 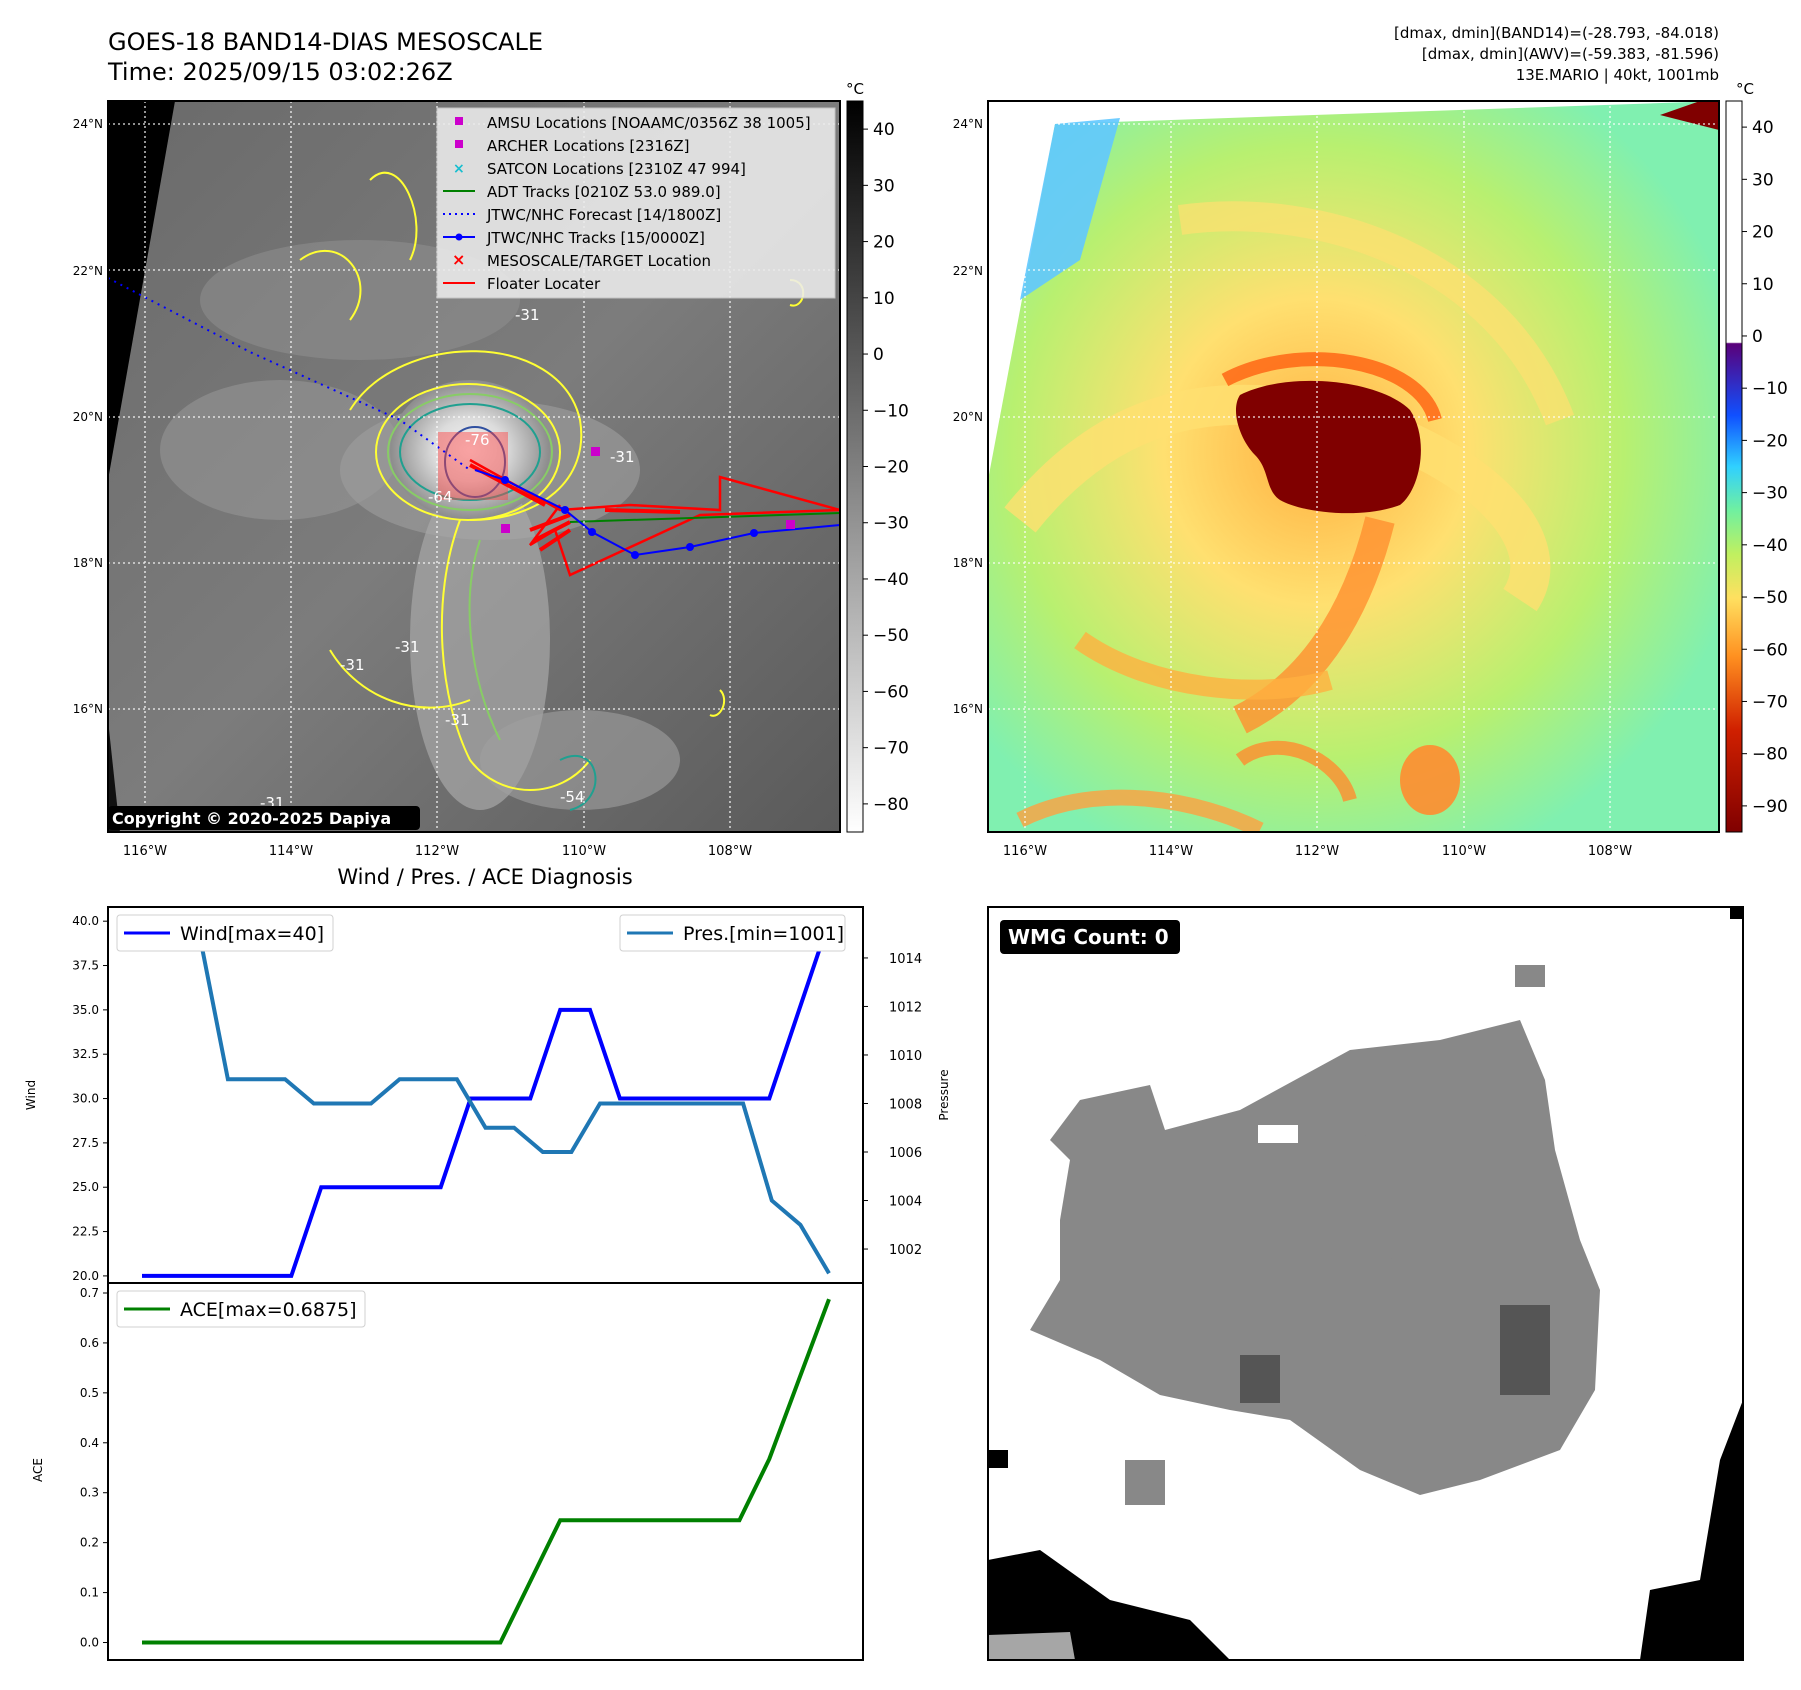 I want to click on wmg-count-badge: WMG Count: 0, so click(x=1088, y=937).